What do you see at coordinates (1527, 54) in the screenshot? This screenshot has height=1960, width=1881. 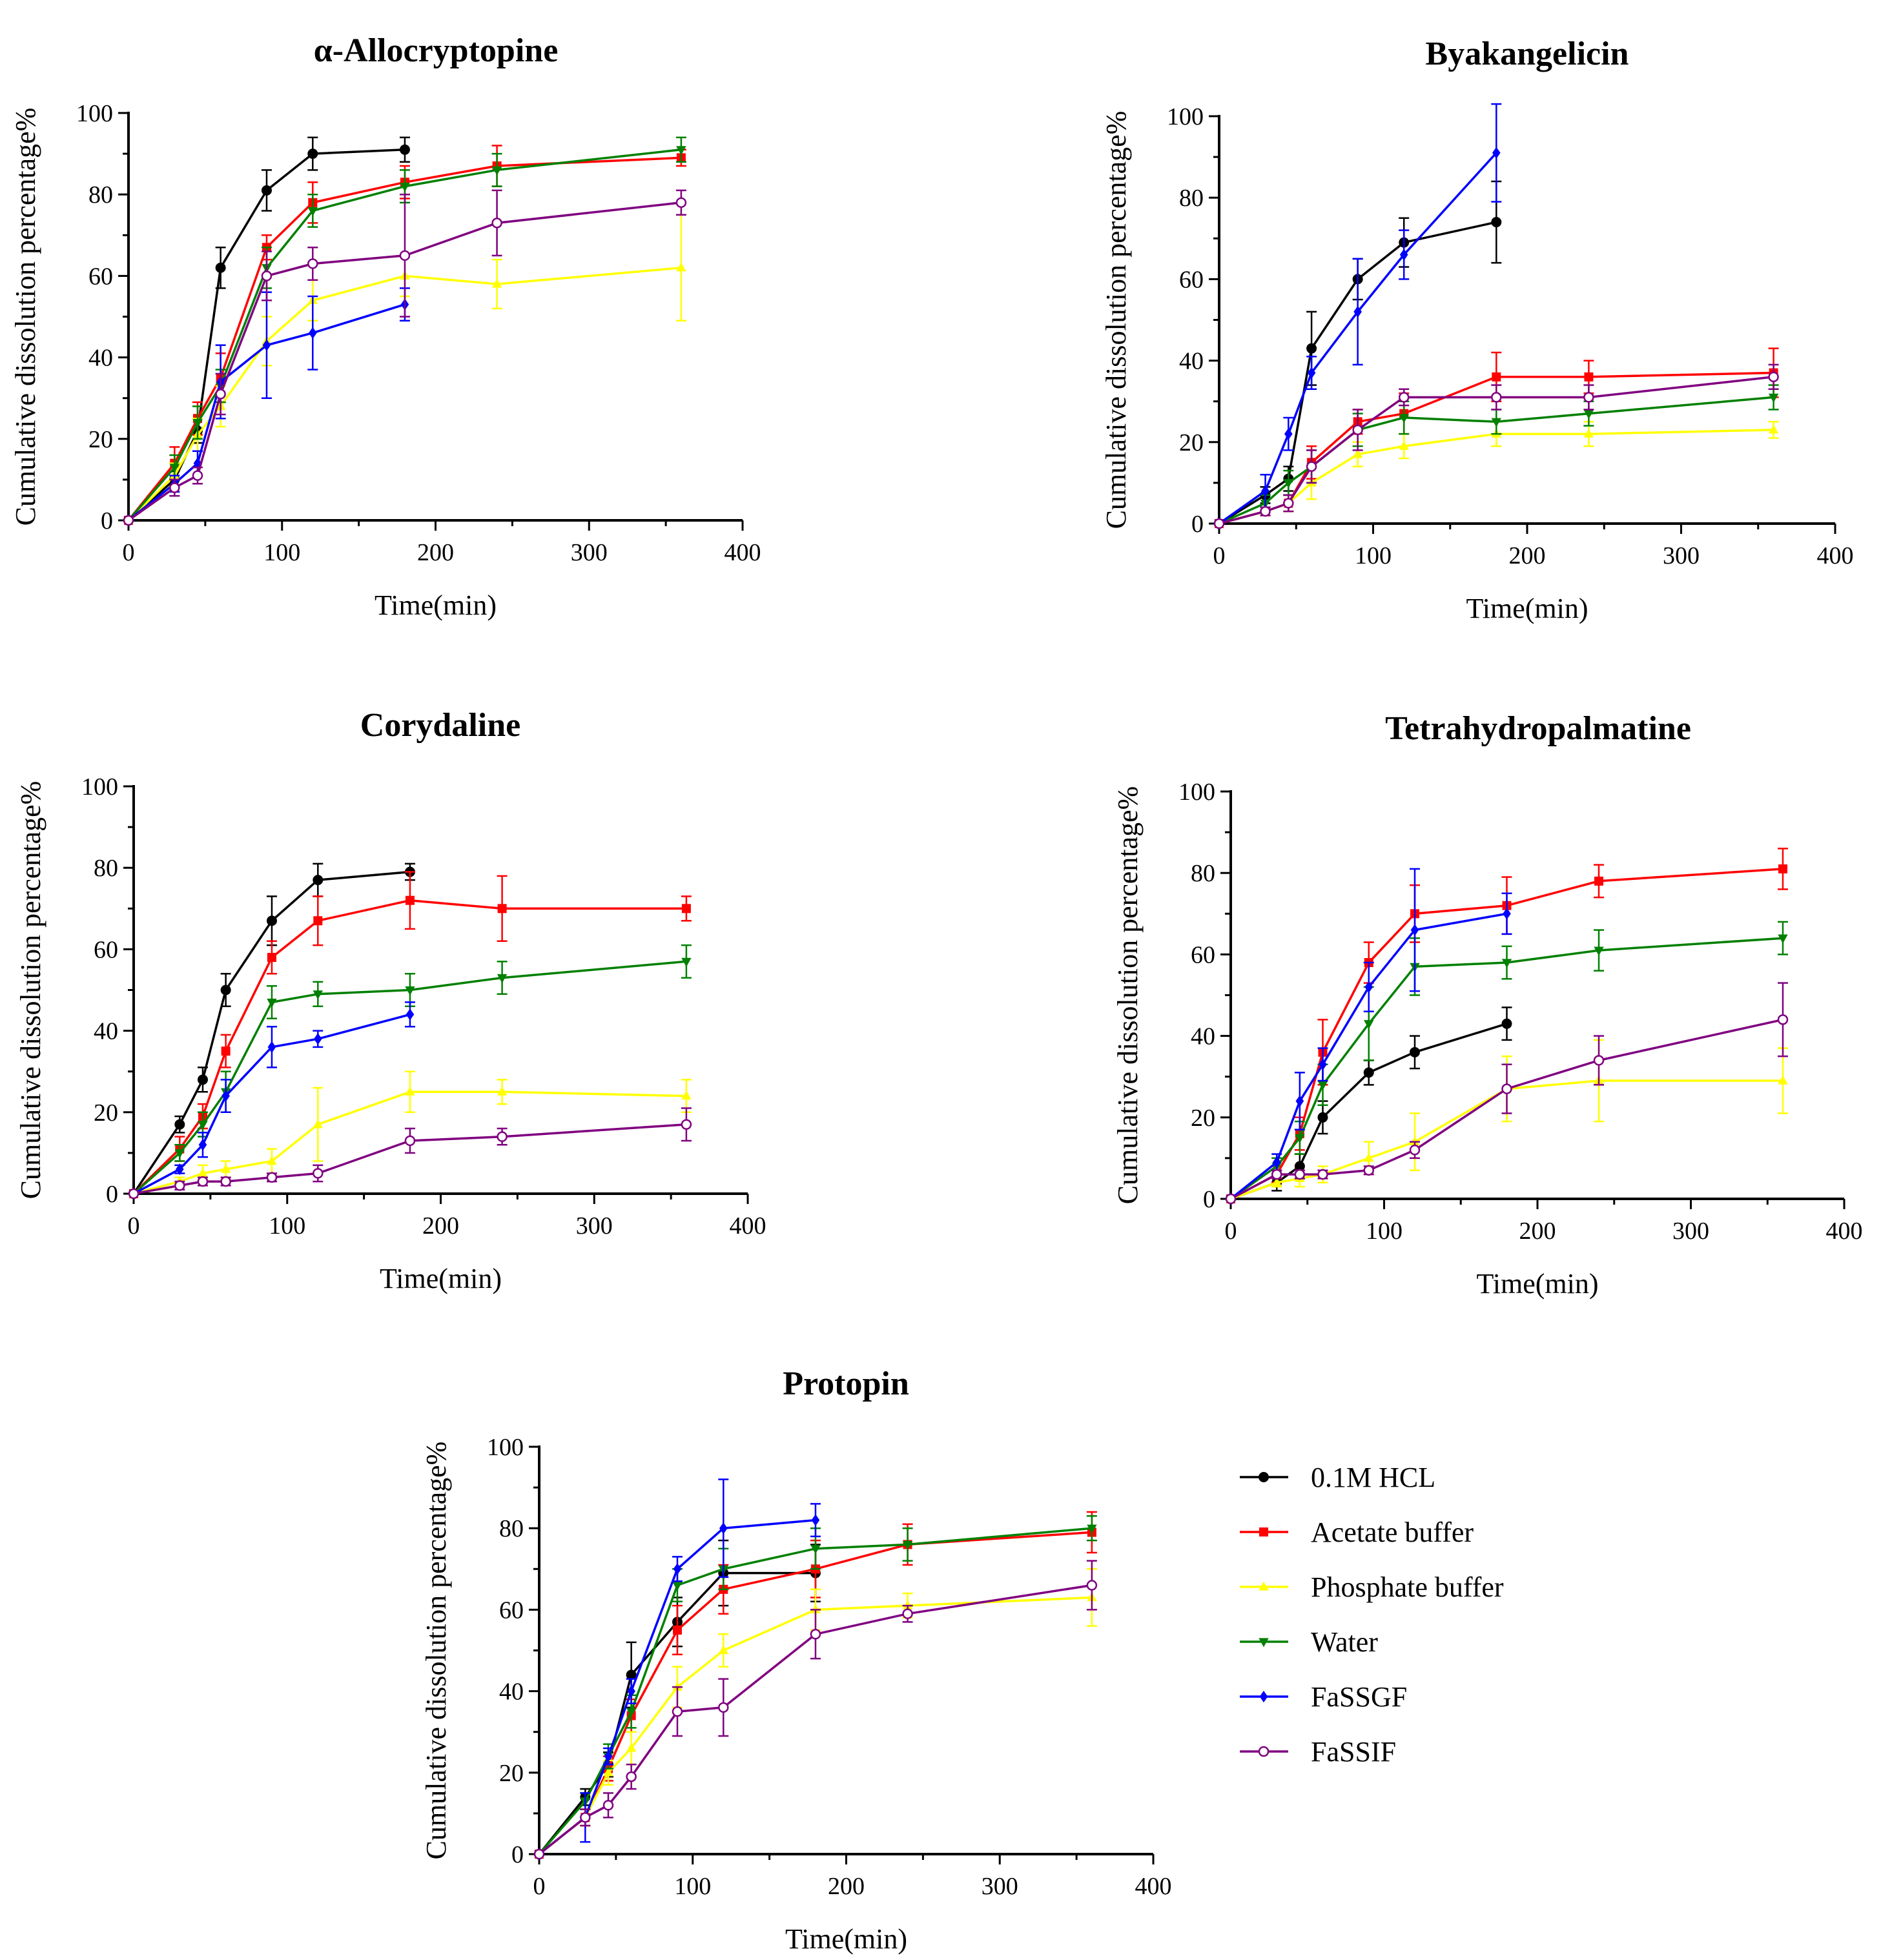 I see `chart-title: Byakangelicin` at bounding box center [1527, 54].